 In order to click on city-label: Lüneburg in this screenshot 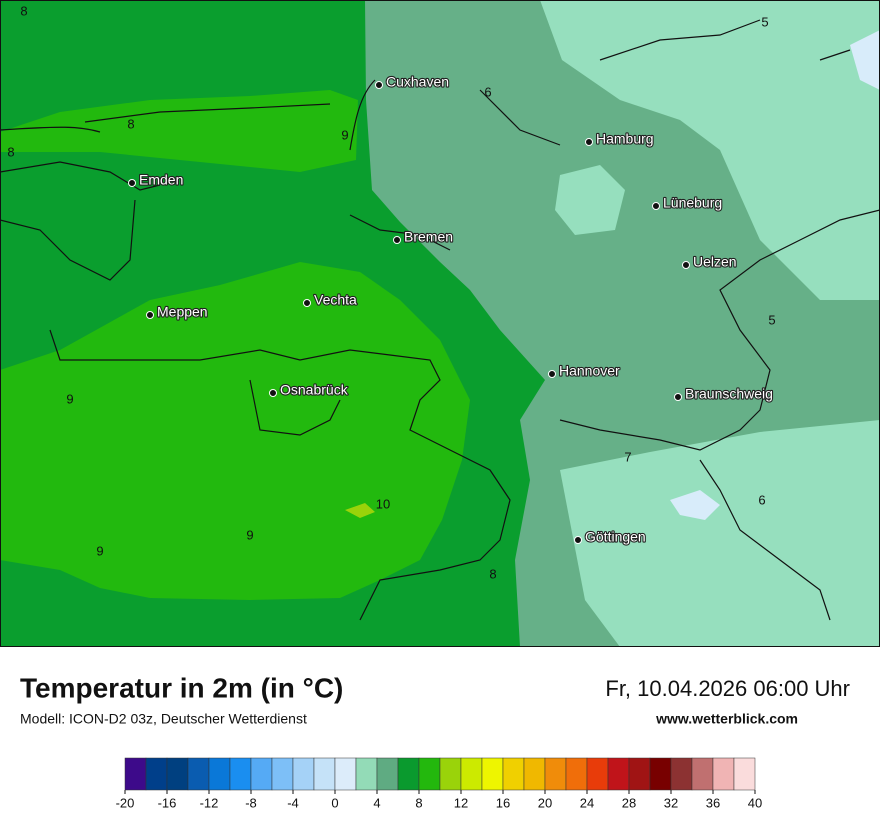, I will do `click(692, 203)`.